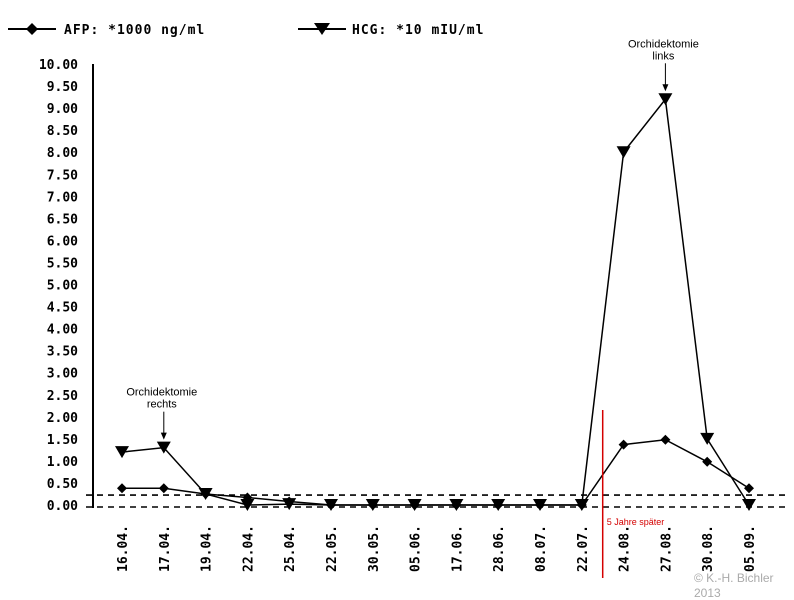 Image resolution: width=794 pixels, height=600 pixels. What do you see at coordinates (62, 374) in the screenshot?
I see `y-tick-label: 3.00` at bounding box center [62, 374].